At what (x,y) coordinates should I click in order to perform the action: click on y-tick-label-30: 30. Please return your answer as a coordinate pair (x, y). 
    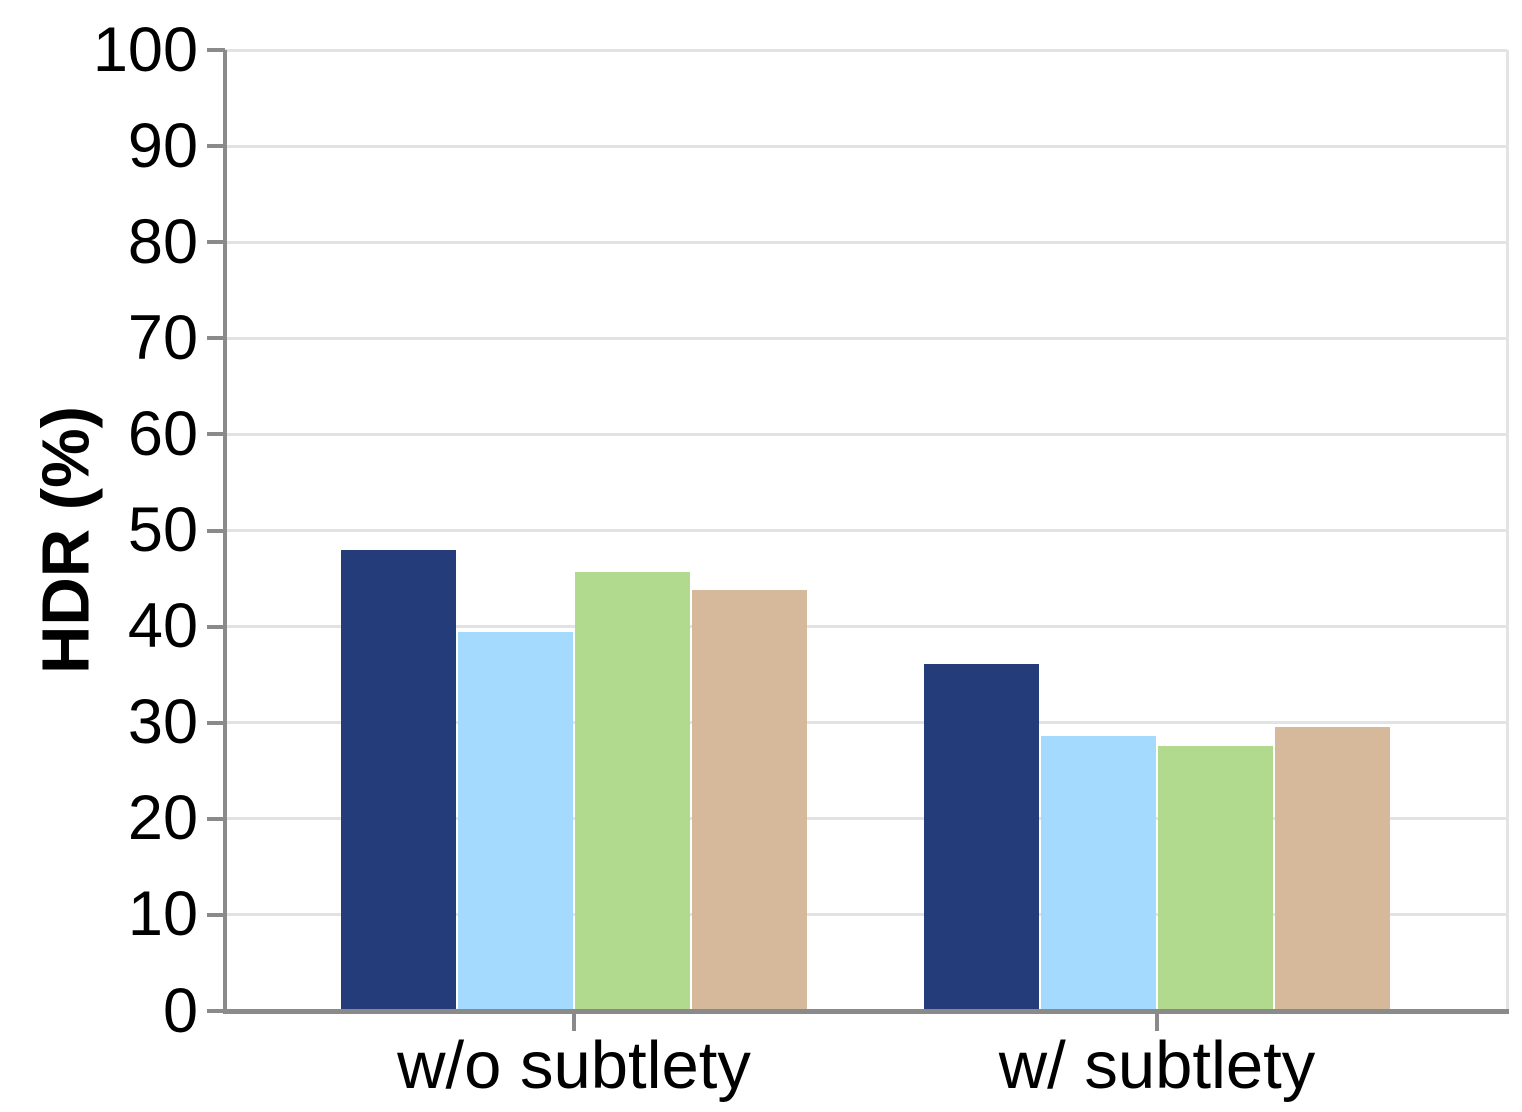
    Looking at the image, I should click on (162, 722).